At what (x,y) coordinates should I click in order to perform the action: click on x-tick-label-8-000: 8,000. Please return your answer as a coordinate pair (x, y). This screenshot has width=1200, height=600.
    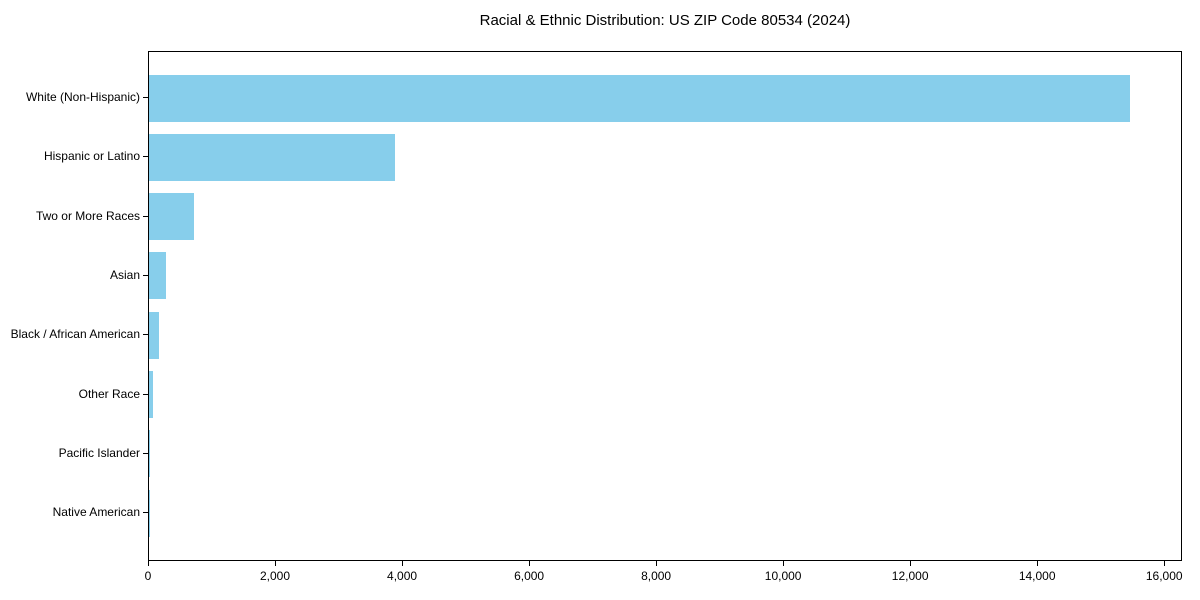
    Looking at the image, I should click on (656, 576).